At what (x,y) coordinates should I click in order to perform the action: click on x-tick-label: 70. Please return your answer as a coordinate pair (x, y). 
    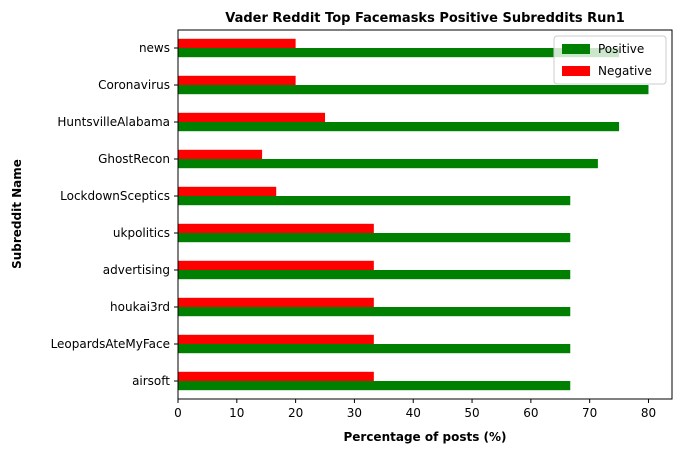
    Looking at the image, I should click on (589, 413).